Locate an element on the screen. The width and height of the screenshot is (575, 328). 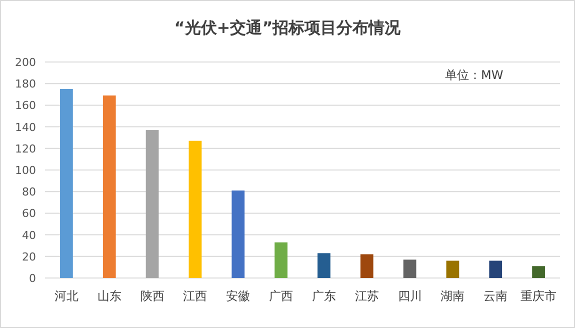
x-tick-label: 云南 is located at coordinates (496, 296).